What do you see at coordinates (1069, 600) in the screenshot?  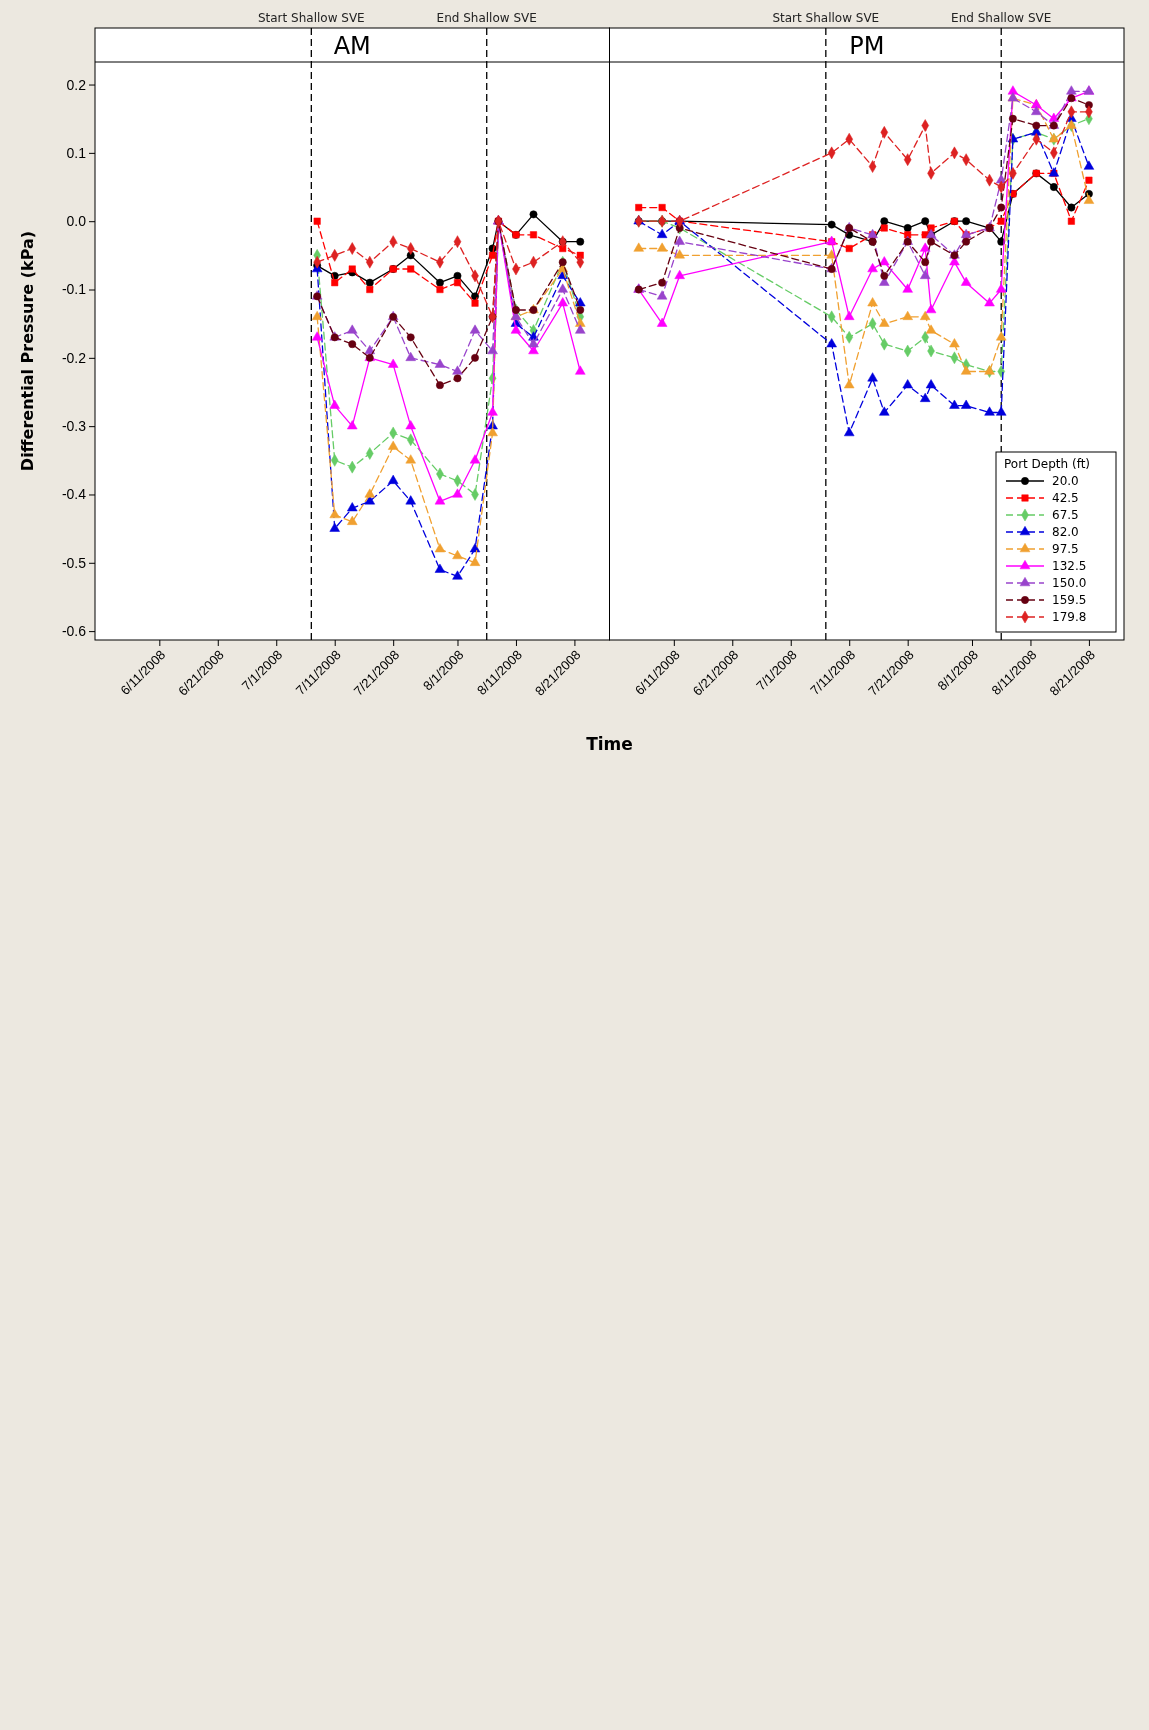 I see `legend-label: 159.5` at bounding box center [1069, 600].